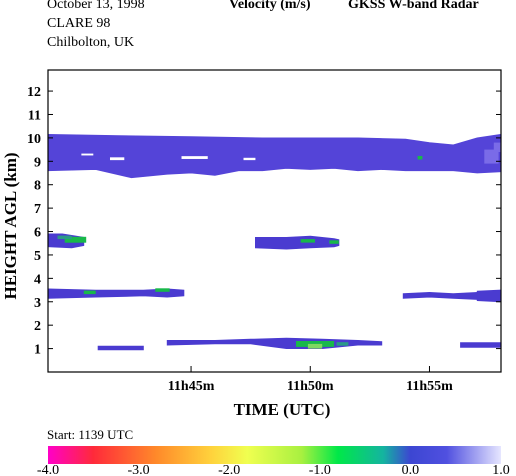 The width and height of the screenshot is (516, 476). I want to click on x-axis-ticks: 11h45m 11h50m 11h55m, so click(310, 380).